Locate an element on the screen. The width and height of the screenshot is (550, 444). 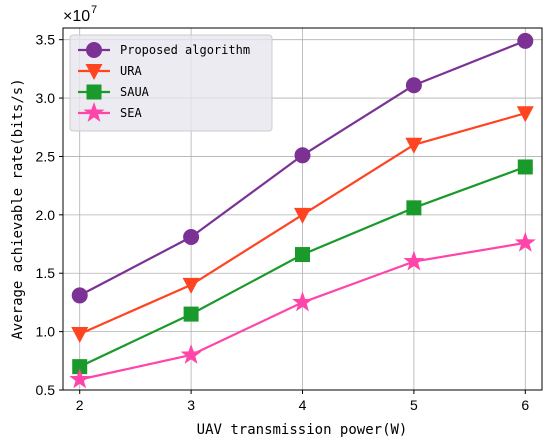
legend-box is located at coordinates (171, 83).